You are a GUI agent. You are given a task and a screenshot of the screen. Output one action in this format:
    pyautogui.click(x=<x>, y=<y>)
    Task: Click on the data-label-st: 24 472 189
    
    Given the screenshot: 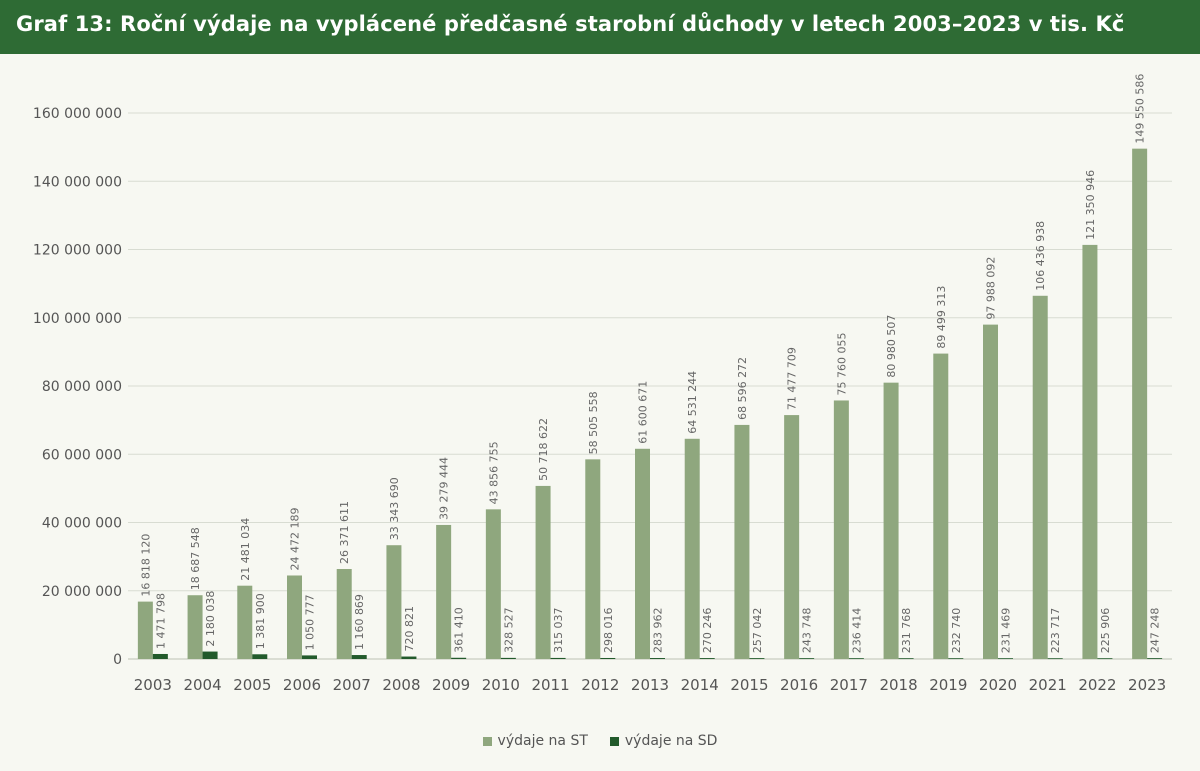 What is the action you would take?
    pyautogui.click(x=295, y=539)
    